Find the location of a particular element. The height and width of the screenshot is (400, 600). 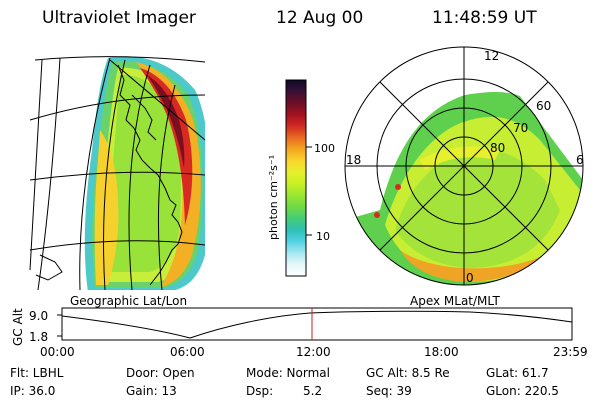

aurora-red is located at coordinates (166, 146).